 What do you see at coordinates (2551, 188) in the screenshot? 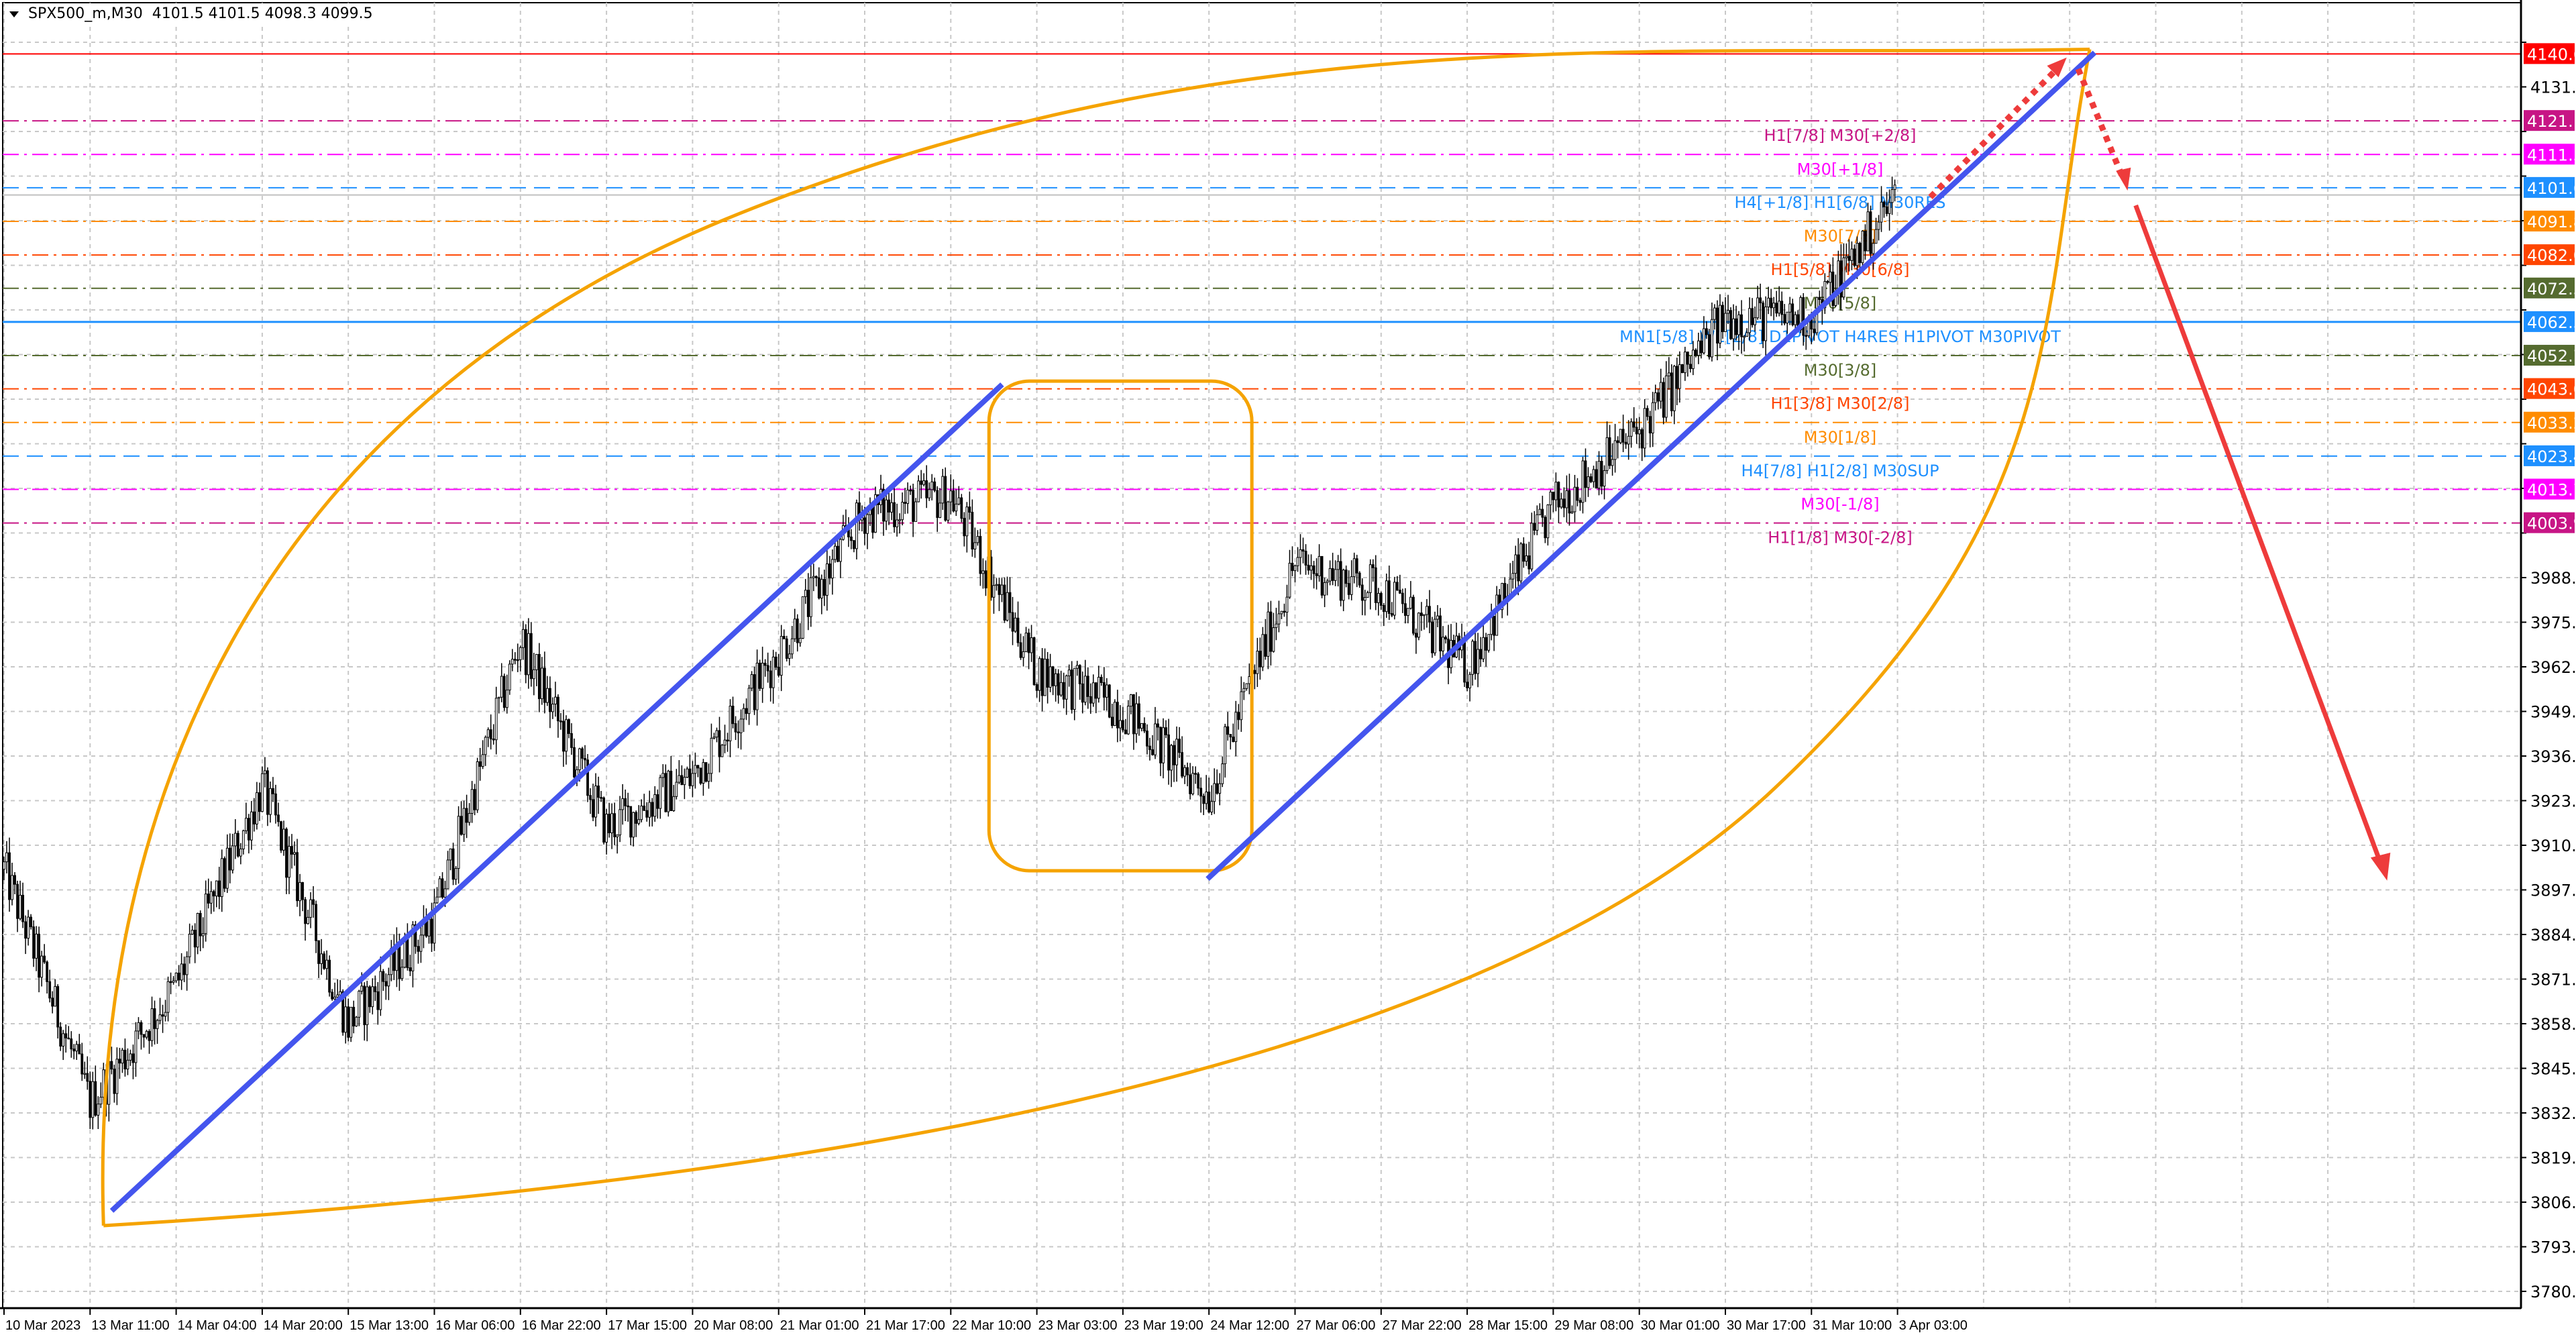
I see `price-tag-label: 4101.6` at bounding box center [2551, 188].